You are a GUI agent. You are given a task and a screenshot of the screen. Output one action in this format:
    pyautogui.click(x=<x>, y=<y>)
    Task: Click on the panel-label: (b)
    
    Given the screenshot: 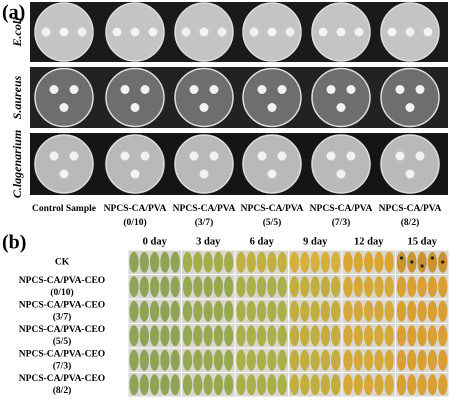 What is the action you would take?
    pyautogui.click(x=14, y=243)
    